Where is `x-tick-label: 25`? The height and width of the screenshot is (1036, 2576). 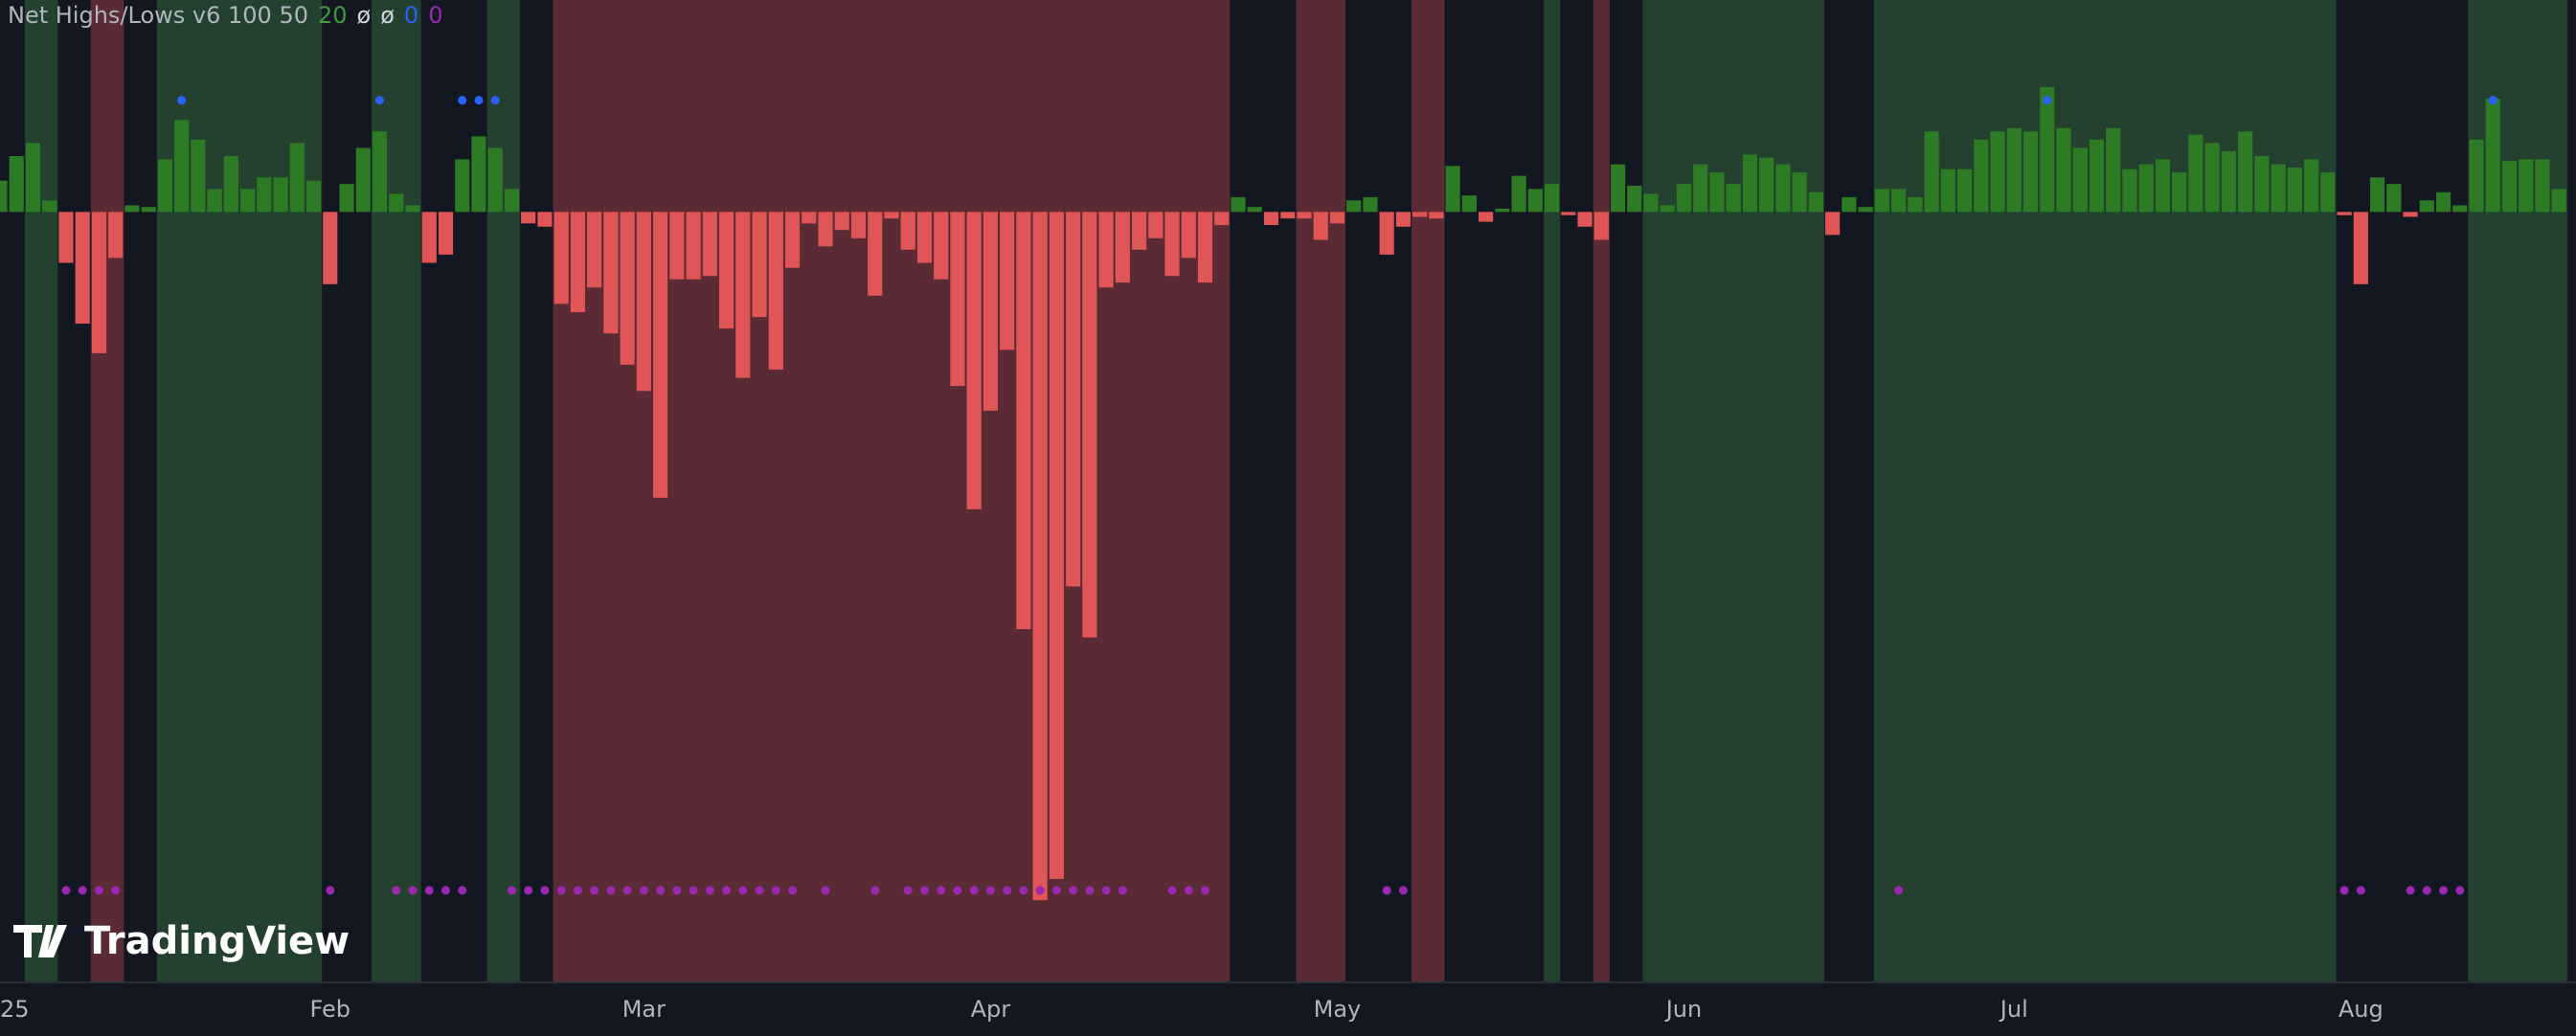 x-tick-label: 25 is located at coordinates (15, 1010).